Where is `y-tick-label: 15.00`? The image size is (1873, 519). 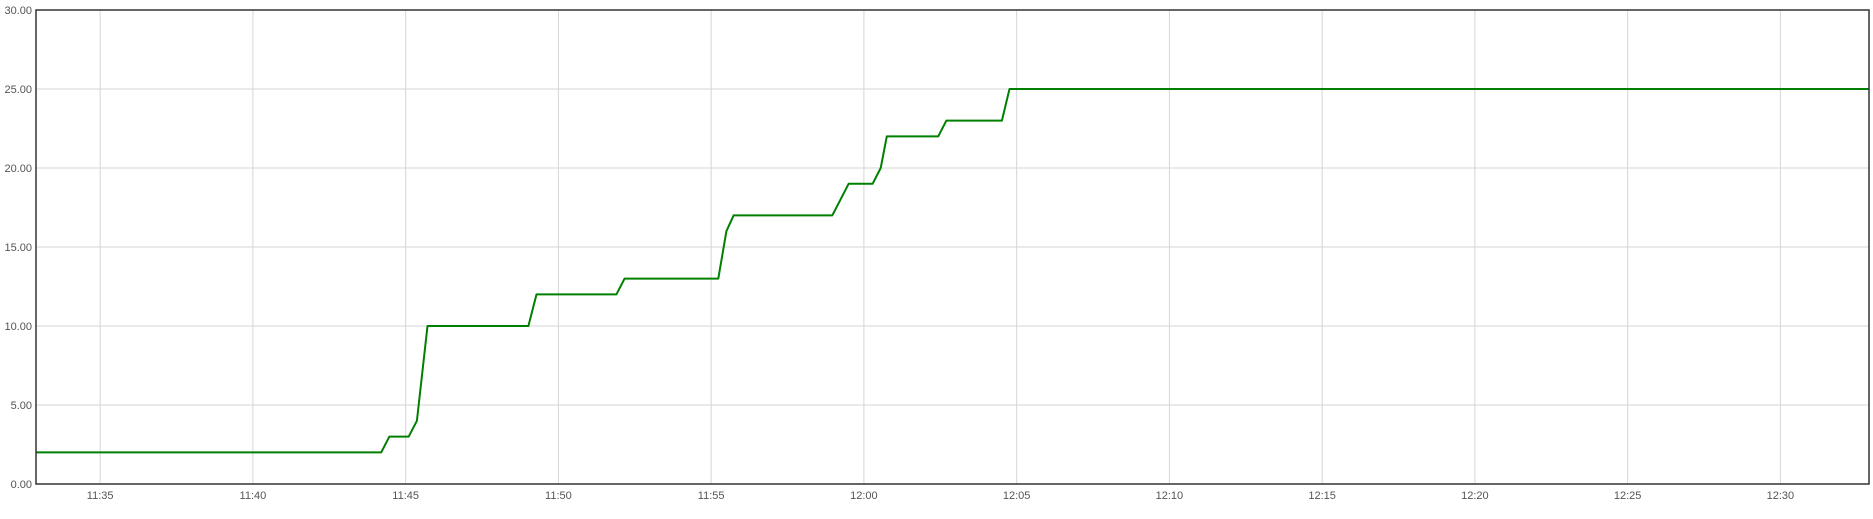 y-tick-label: 15.00 is located at coordinates (18, 248).